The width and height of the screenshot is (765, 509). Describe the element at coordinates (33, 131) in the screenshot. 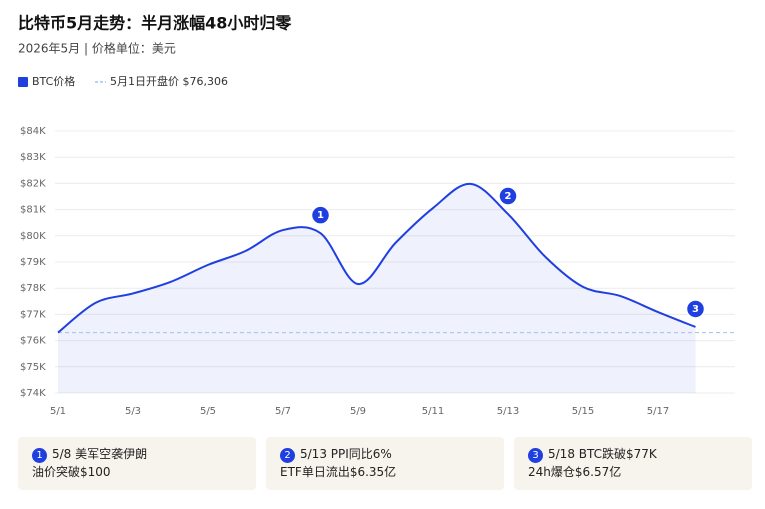

I see `y-tick-label: $84K` at that location.